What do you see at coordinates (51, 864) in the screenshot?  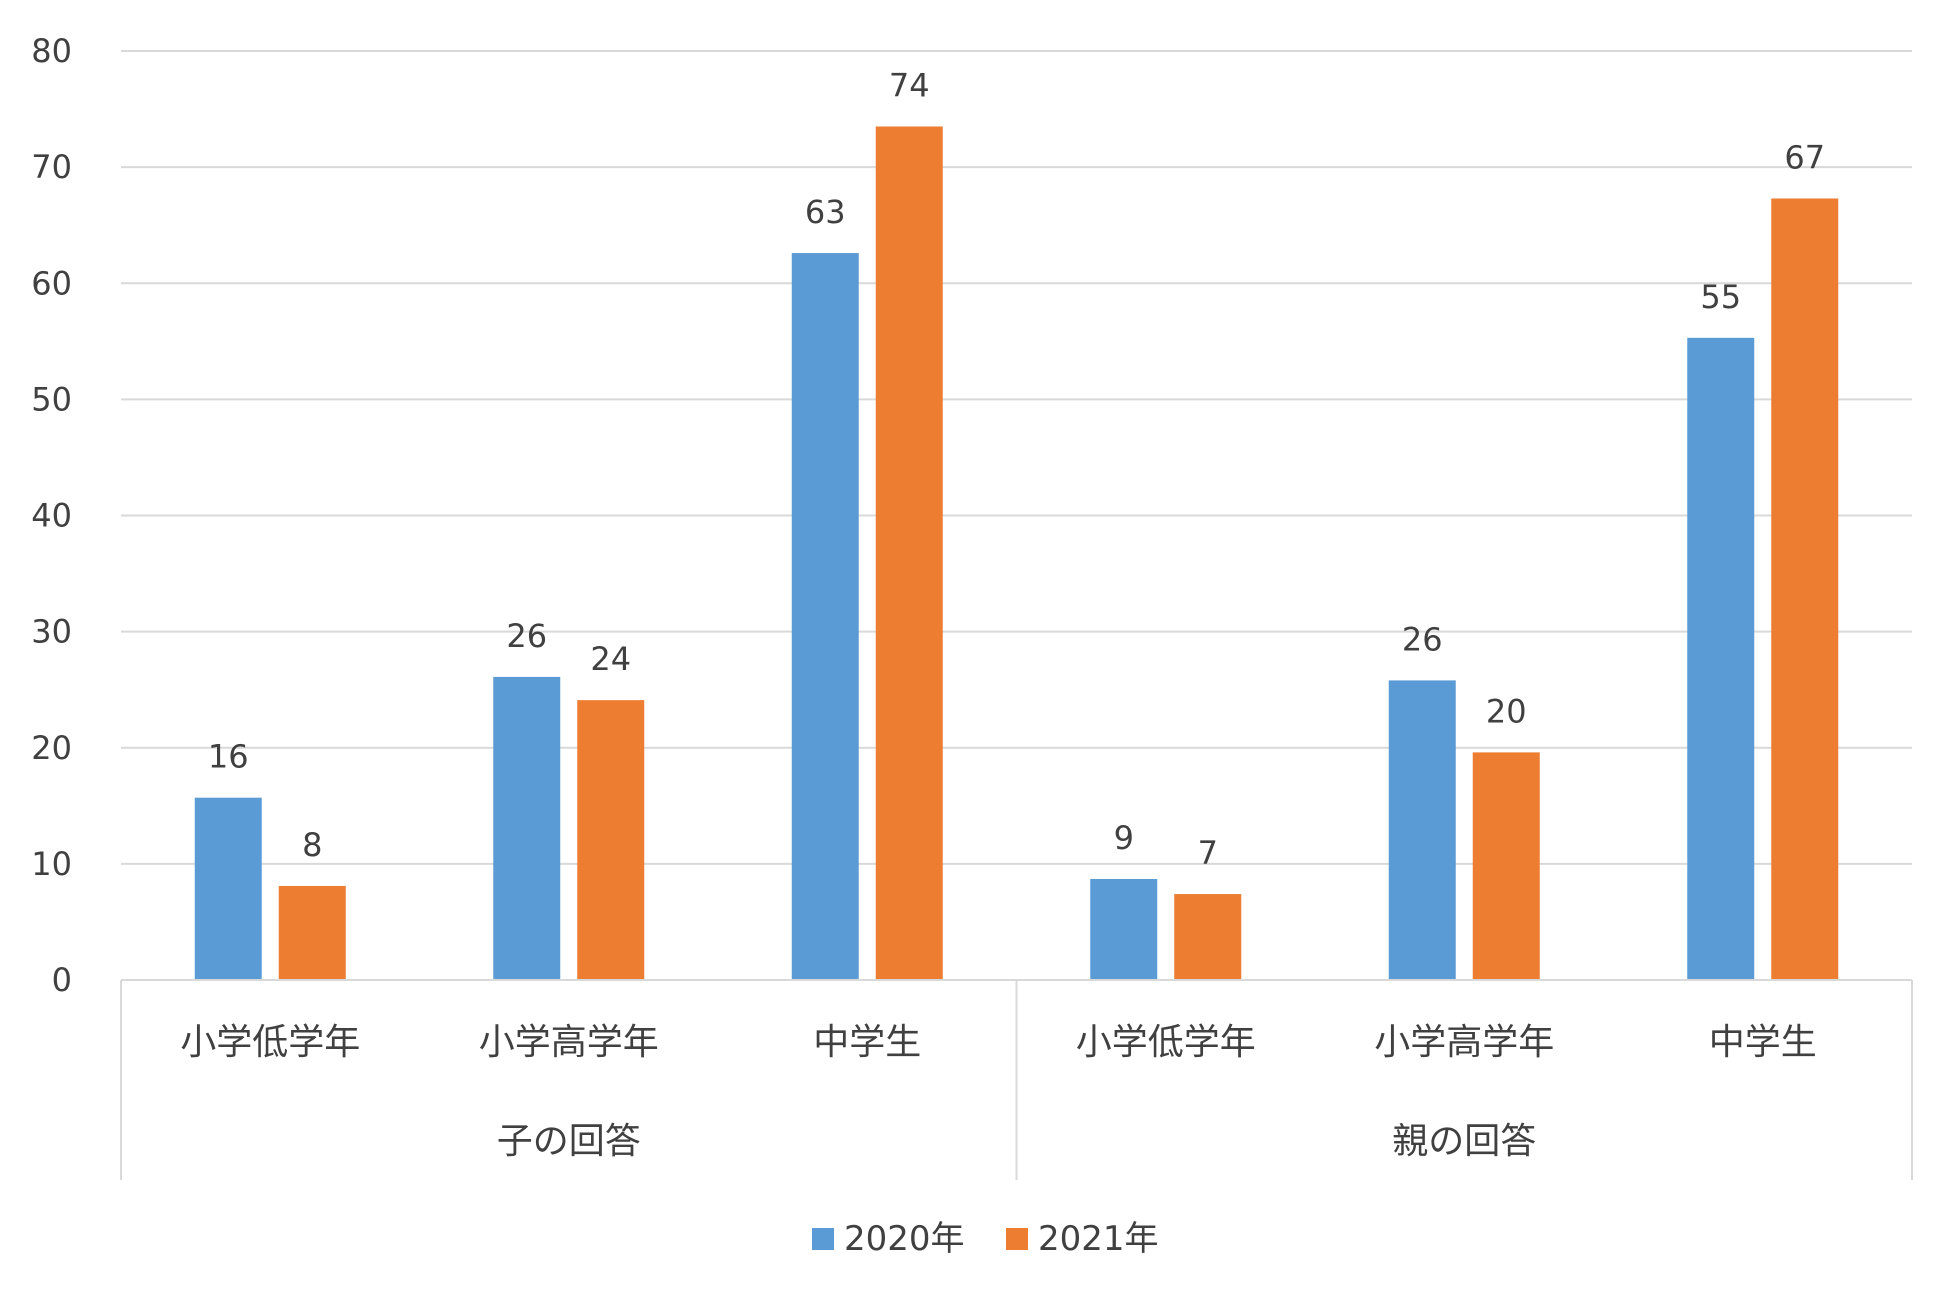 I see `y-tick-label: 10` at bounding box center [51, 864].